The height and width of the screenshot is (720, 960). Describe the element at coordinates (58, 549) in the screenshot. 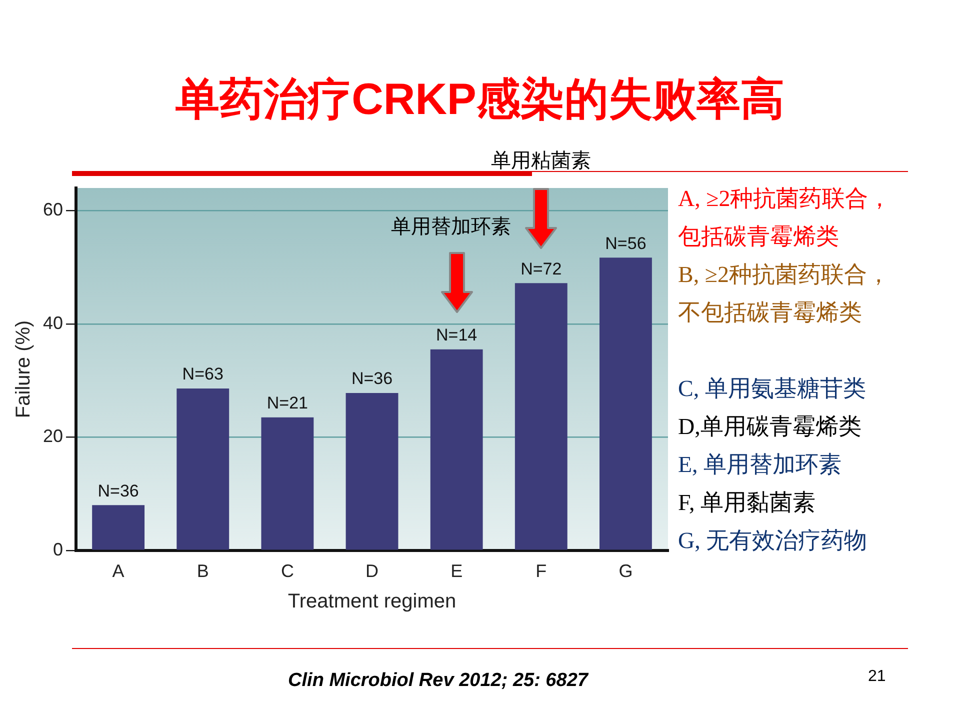

I see `y-tick-label: 0` at that location.